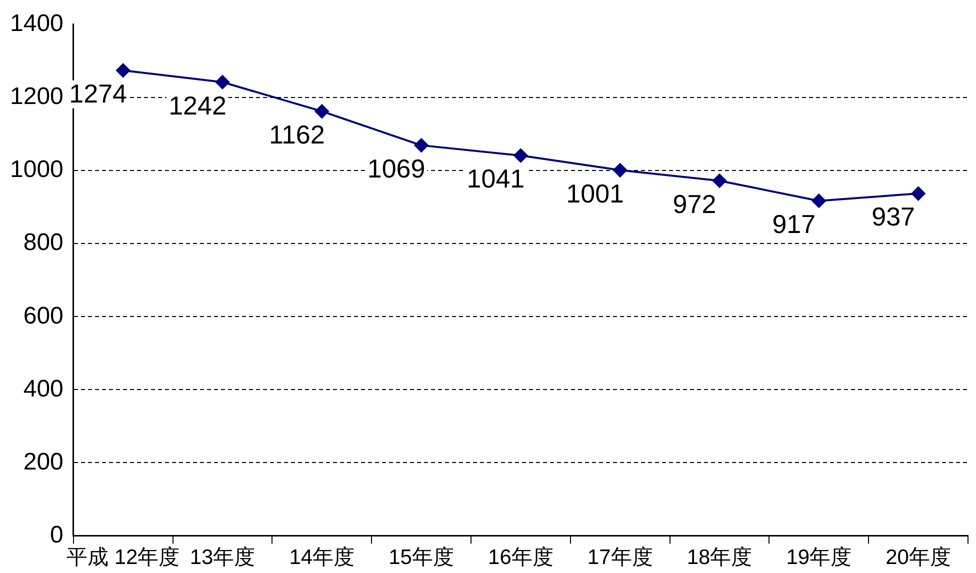 The height and width of the screenshot is (573, 976). Describe the element at coordinates (223, 558) in the screenshot. I see `x-tick-label: 13年度` at that location.